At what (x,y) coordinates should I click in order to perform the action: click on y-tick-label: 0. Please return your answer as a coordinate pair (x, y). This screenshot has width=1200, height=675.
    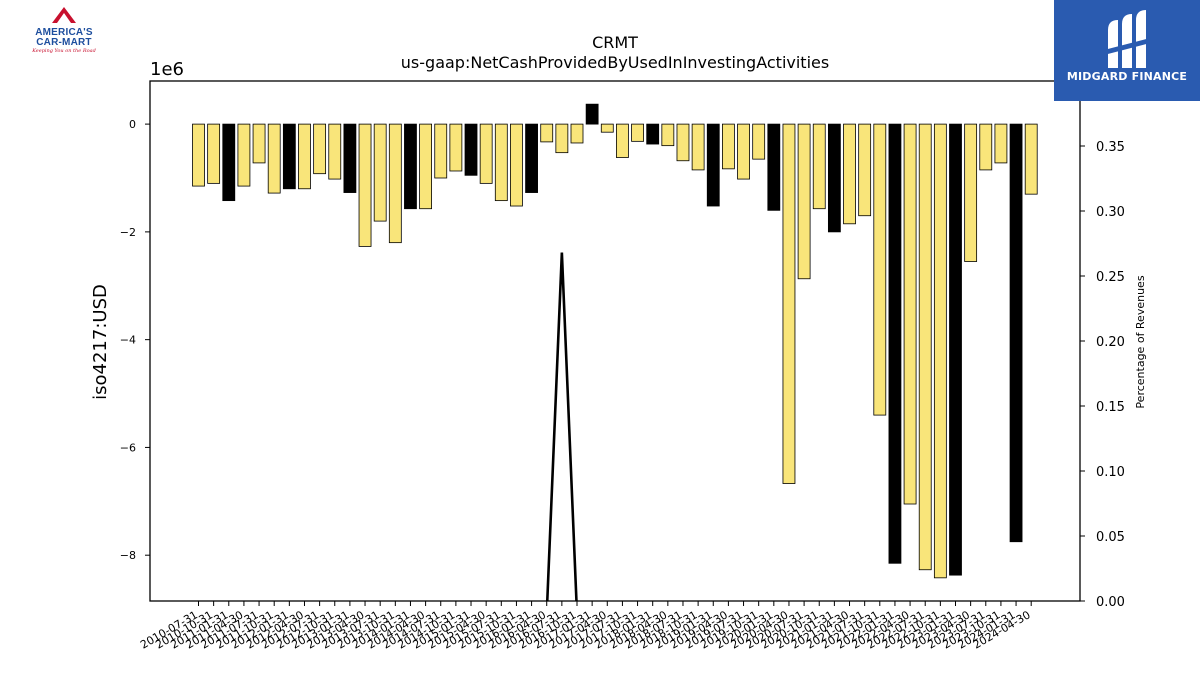
    Looking at the image, I should click on (132, 124).